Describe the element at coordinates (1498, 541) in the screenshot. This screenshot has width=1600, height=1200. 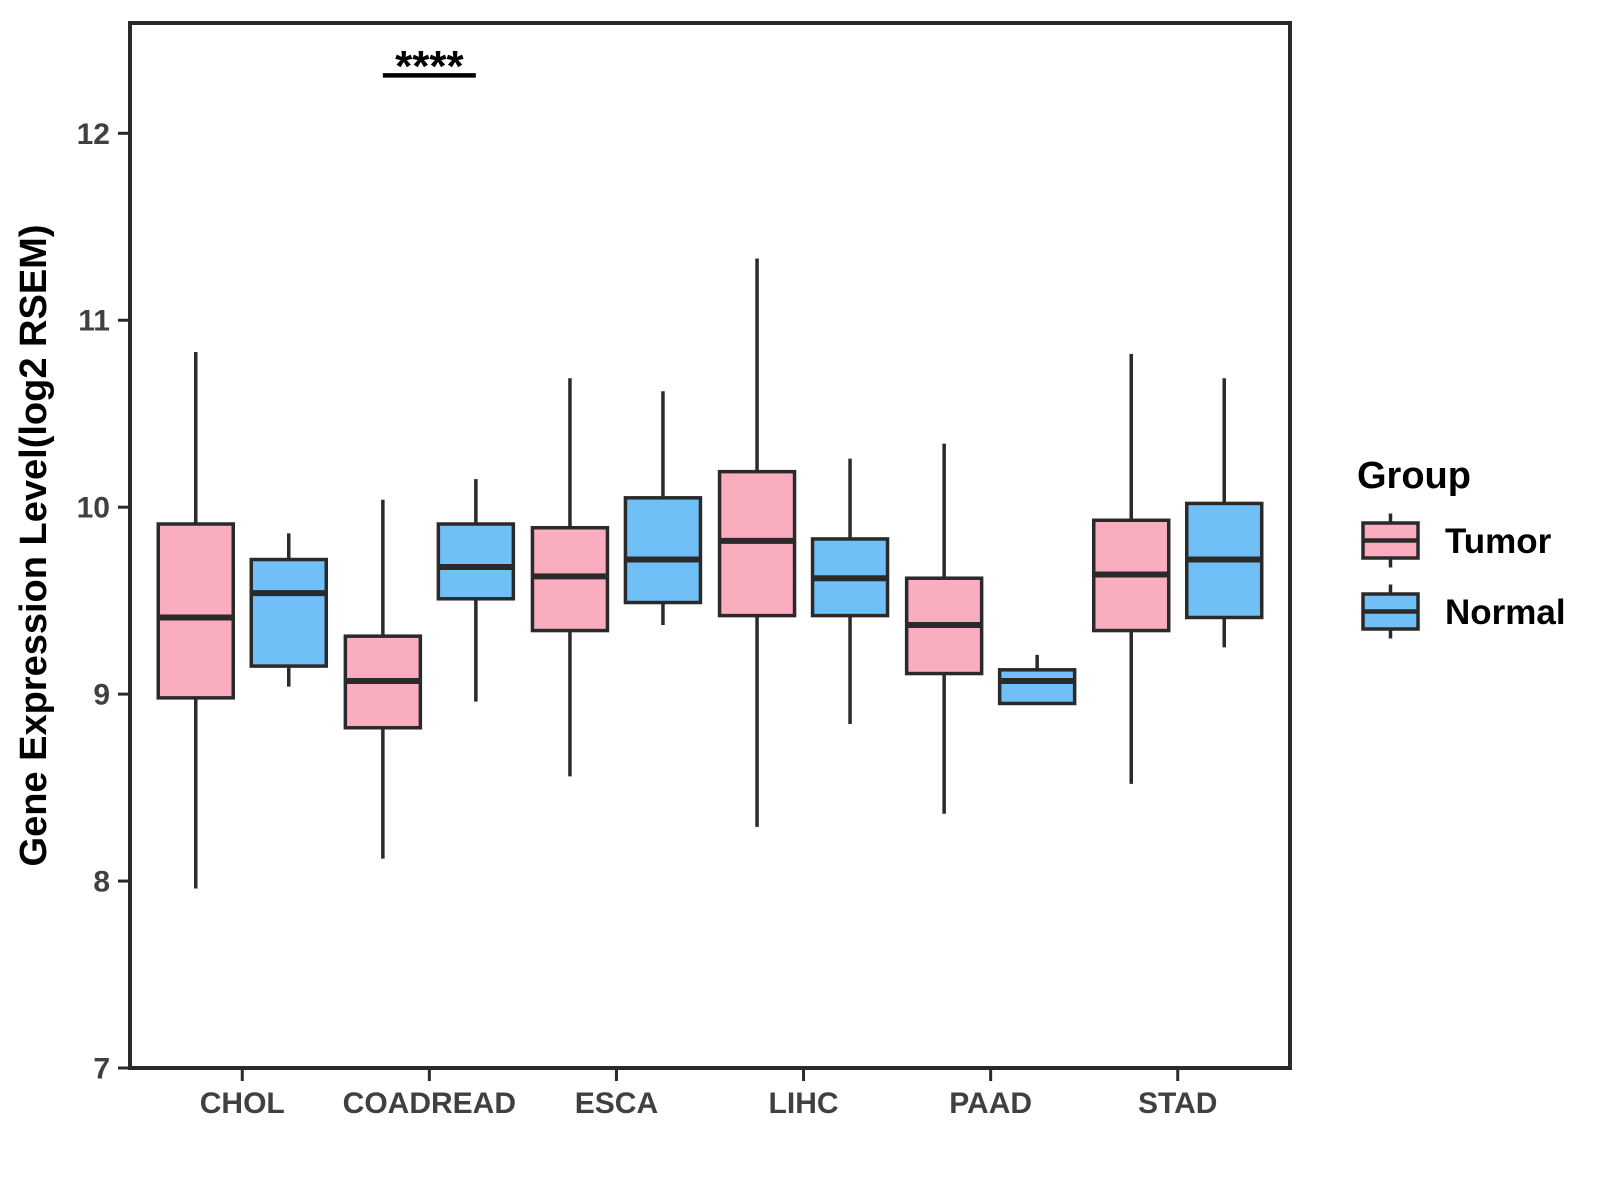
I see `legend-label-tumor: Tumor` at that location.